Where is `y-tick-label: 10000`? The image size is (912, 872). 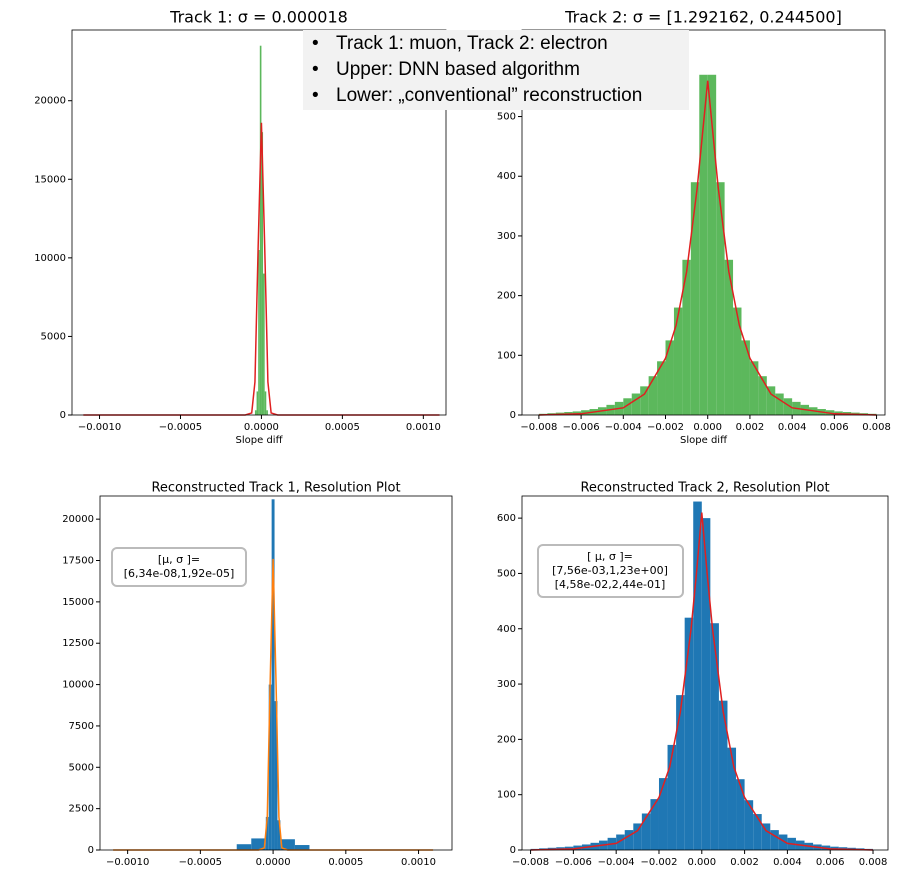 y-tick-label: 10000 is located at coordinates (78, 685).